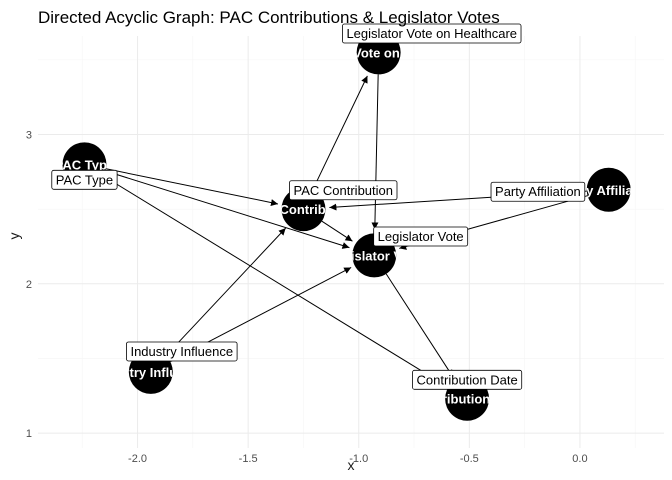 Image resolution: width=672 pixels, height=480 pixels. I want to click on label-box-pac_type, so click(84, 179).